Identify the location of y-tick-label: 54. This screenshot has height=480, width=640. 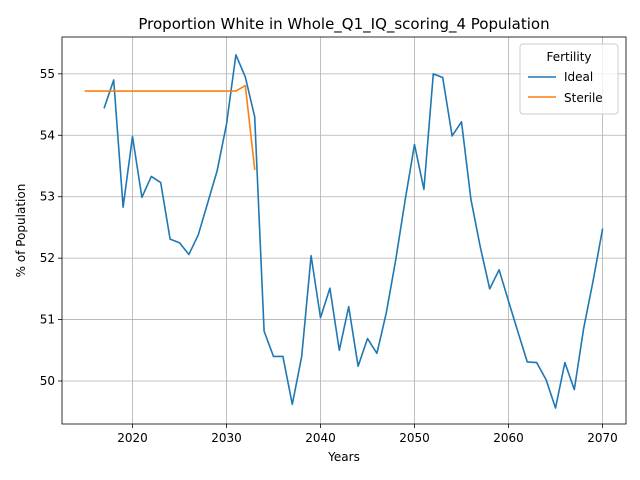
(47, 135).